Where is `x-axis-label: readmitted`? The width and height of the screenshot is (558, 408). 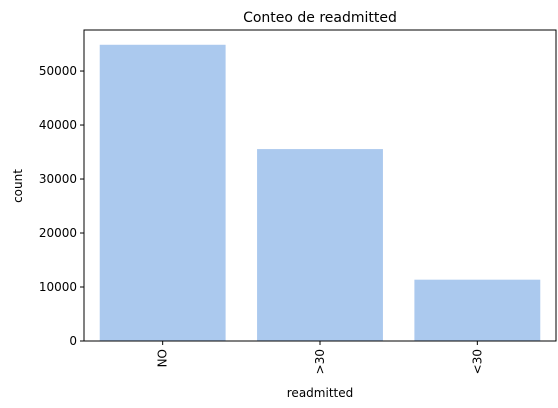 x-axis-label: readmitted is located at coordinates (320, 393).